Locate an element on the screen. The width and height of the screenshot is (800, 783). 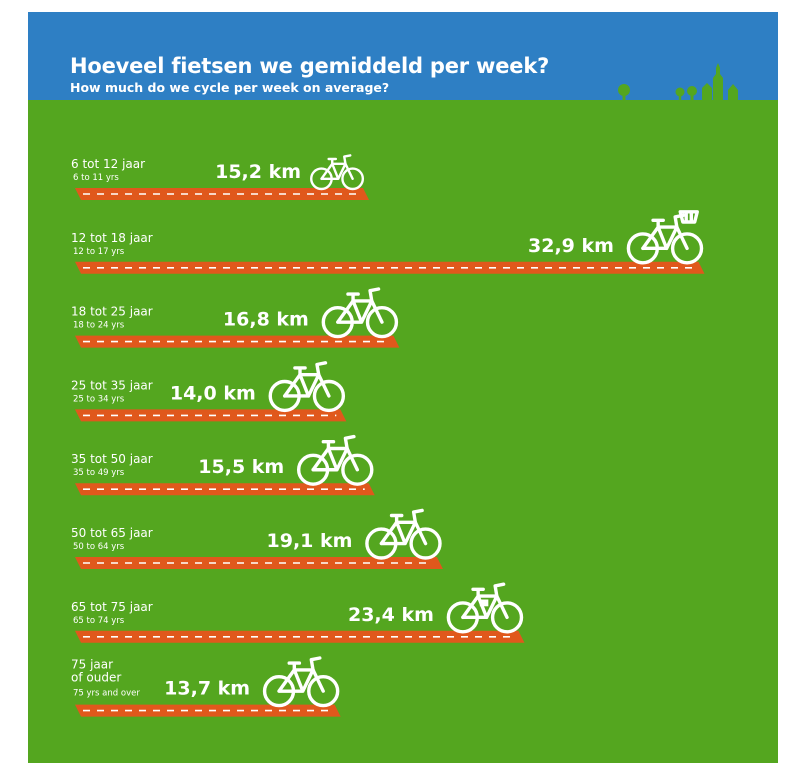
bar-row: 16,8 km 18 tot 25 jaar 18 to 24 yrs is located at coordinates (235, 317).